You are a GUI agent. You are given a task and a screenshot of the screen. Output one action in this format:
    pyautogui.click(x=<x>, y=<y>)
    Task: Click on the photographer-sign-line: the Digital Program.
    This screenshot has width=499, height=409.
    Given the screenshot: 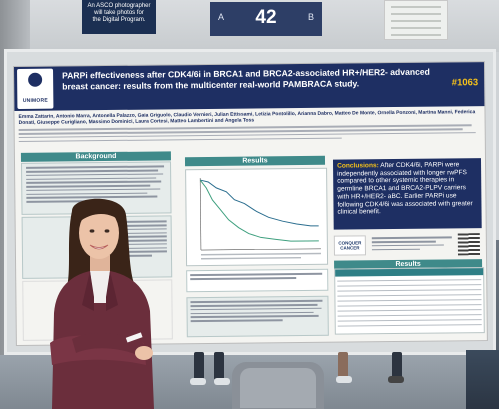 What is the action you would take?
    pyautogui.click(x=119, y=20)
    